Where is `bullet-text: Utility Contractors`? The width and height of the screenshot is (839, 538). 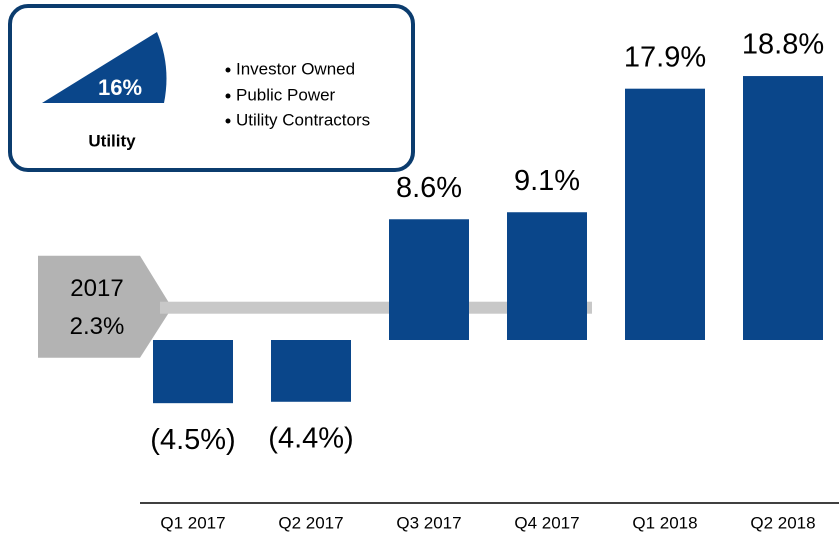
bullet-text: Utility Contractors is located at coordinates (303, 119).